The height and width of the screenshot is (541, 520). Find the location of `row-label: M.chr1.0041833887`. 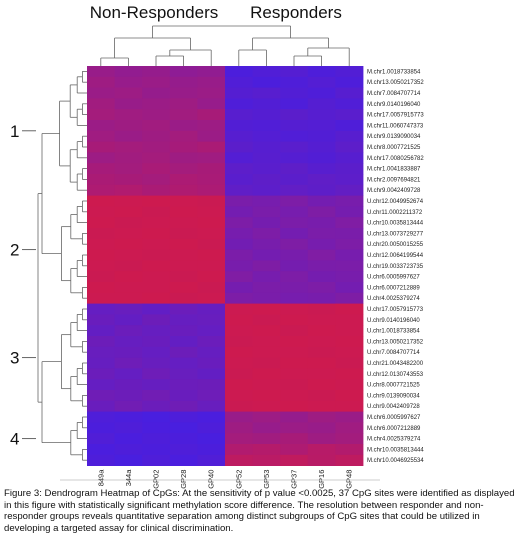

row-label: M.chr1.0041833887 is located at coordinates (394, 170).